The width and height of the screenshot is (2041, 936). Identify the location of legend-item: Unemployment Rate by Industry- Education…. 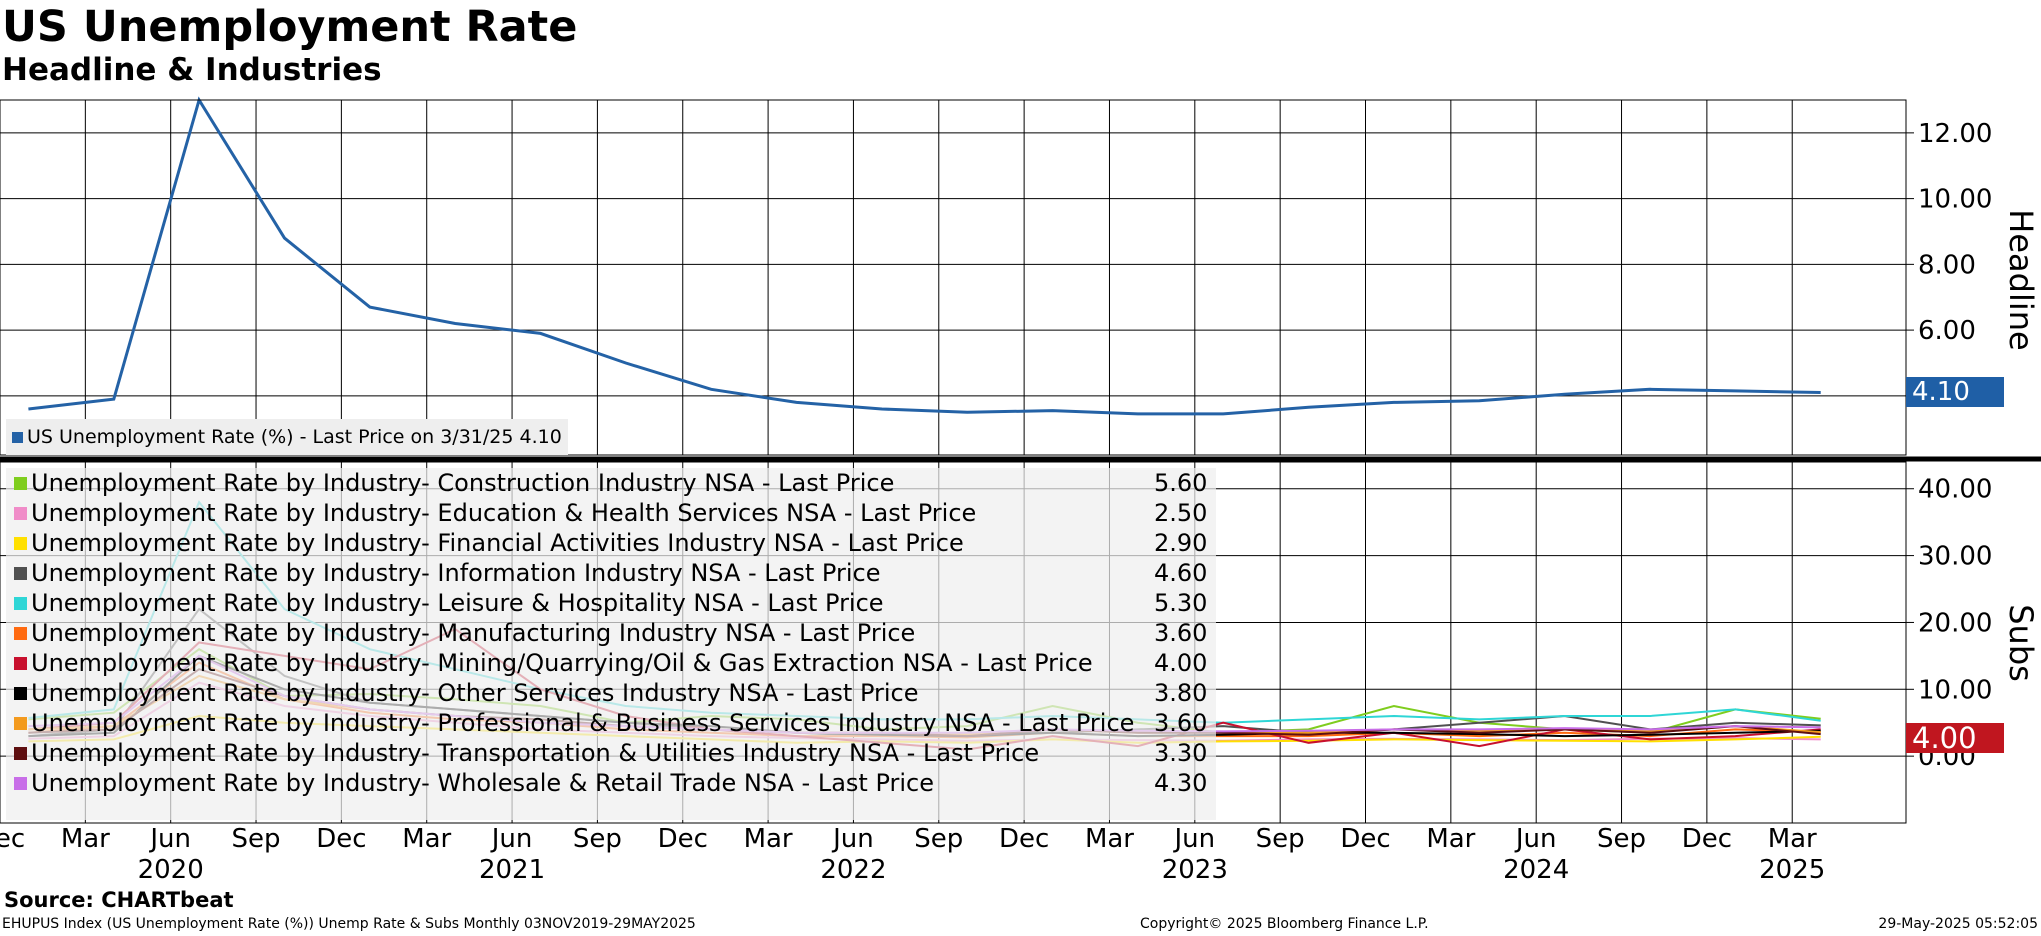
(611, 513).